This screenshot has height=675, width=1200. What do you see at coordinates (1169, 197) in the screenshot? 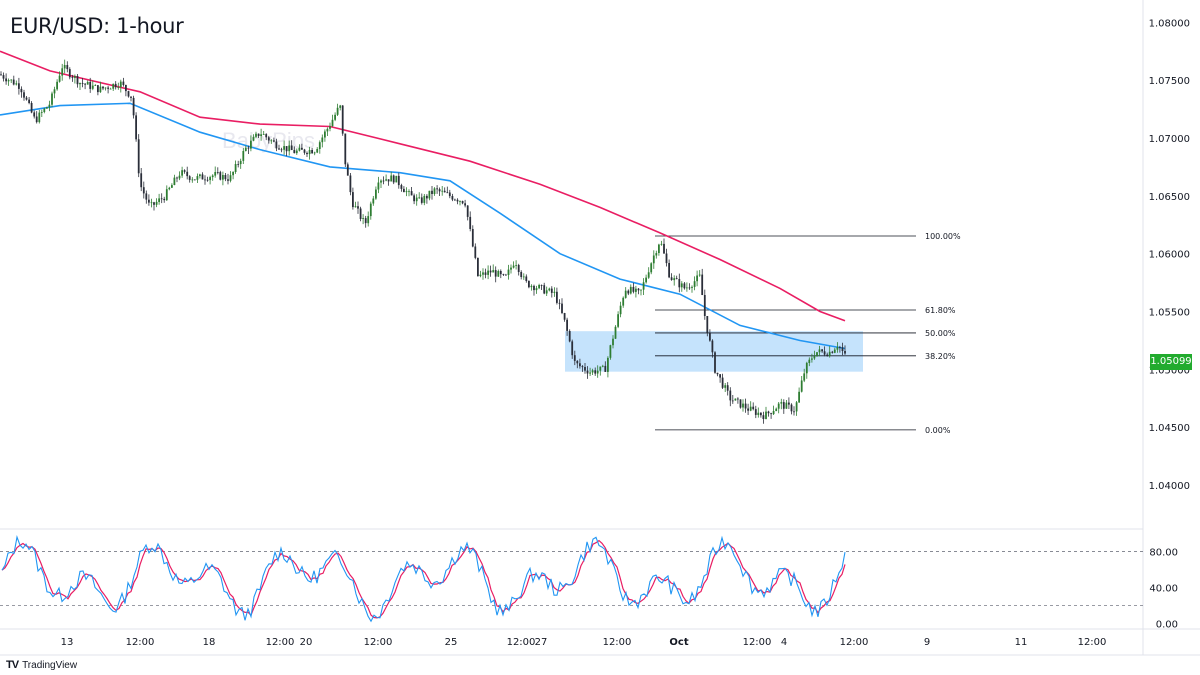
I see `price-tick-label: 1.06500` at bounding box center [1169, 197].